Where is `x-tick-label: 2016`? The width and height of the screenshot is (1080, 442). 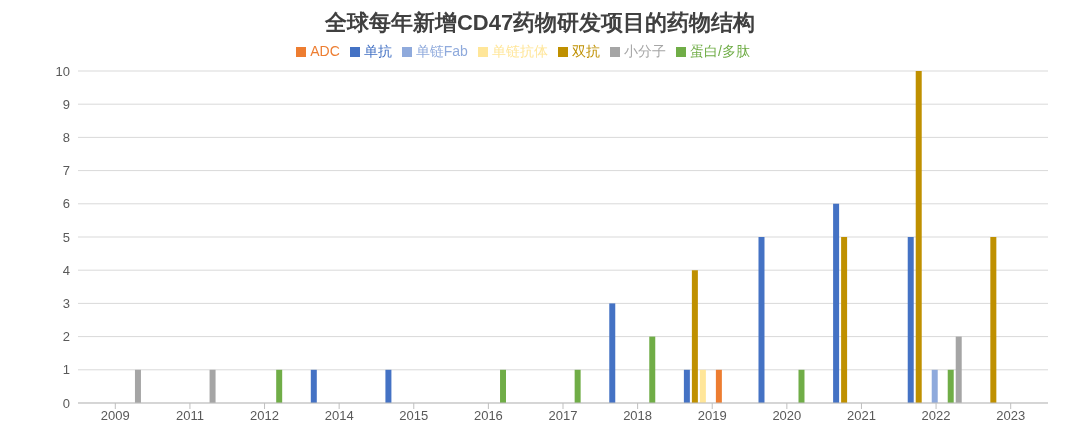
x-tick-label: 2016 is located at coordinates (488, 416).